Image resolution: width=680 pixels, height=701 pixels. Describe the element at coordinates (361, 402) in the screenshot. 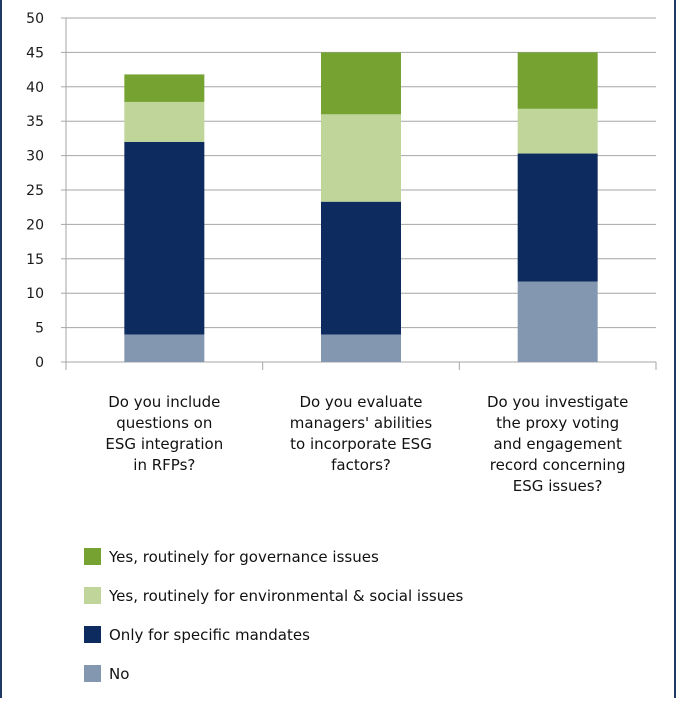

I see `x-category-label-line: Do you evaluate` at that location.